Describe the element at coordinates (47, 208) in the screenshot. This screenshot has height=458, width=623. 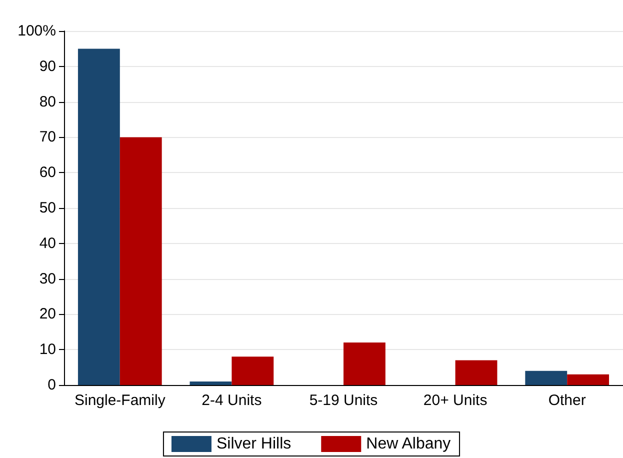
I see `y-tick-label: 50` at that location.